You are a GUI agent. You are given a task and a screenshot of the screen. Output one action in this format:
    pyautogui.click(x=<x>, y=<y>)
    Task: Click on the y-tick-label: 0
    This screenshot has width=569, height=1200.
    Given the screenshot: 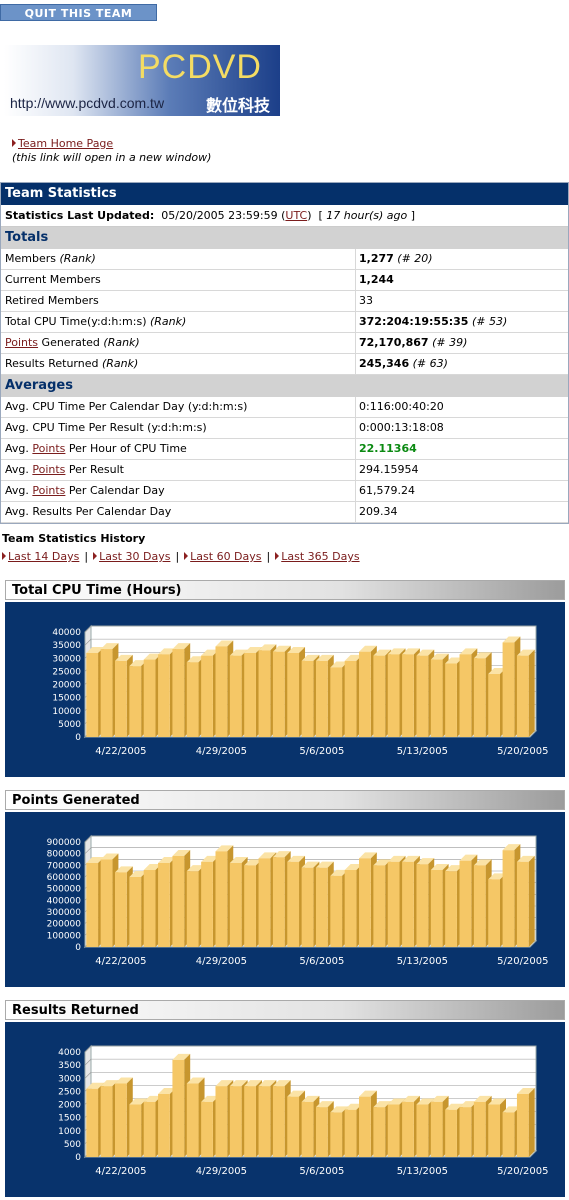 What is the action you would take?
    pyautogui.click(x=78, y=1158)
    